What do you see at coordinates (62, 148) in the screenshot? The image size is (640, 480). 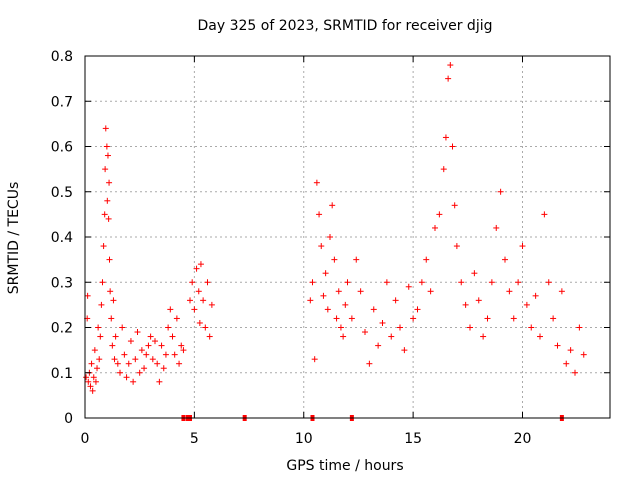 I see `y-tick-label: 0.6` at bounding box center [62, 148].